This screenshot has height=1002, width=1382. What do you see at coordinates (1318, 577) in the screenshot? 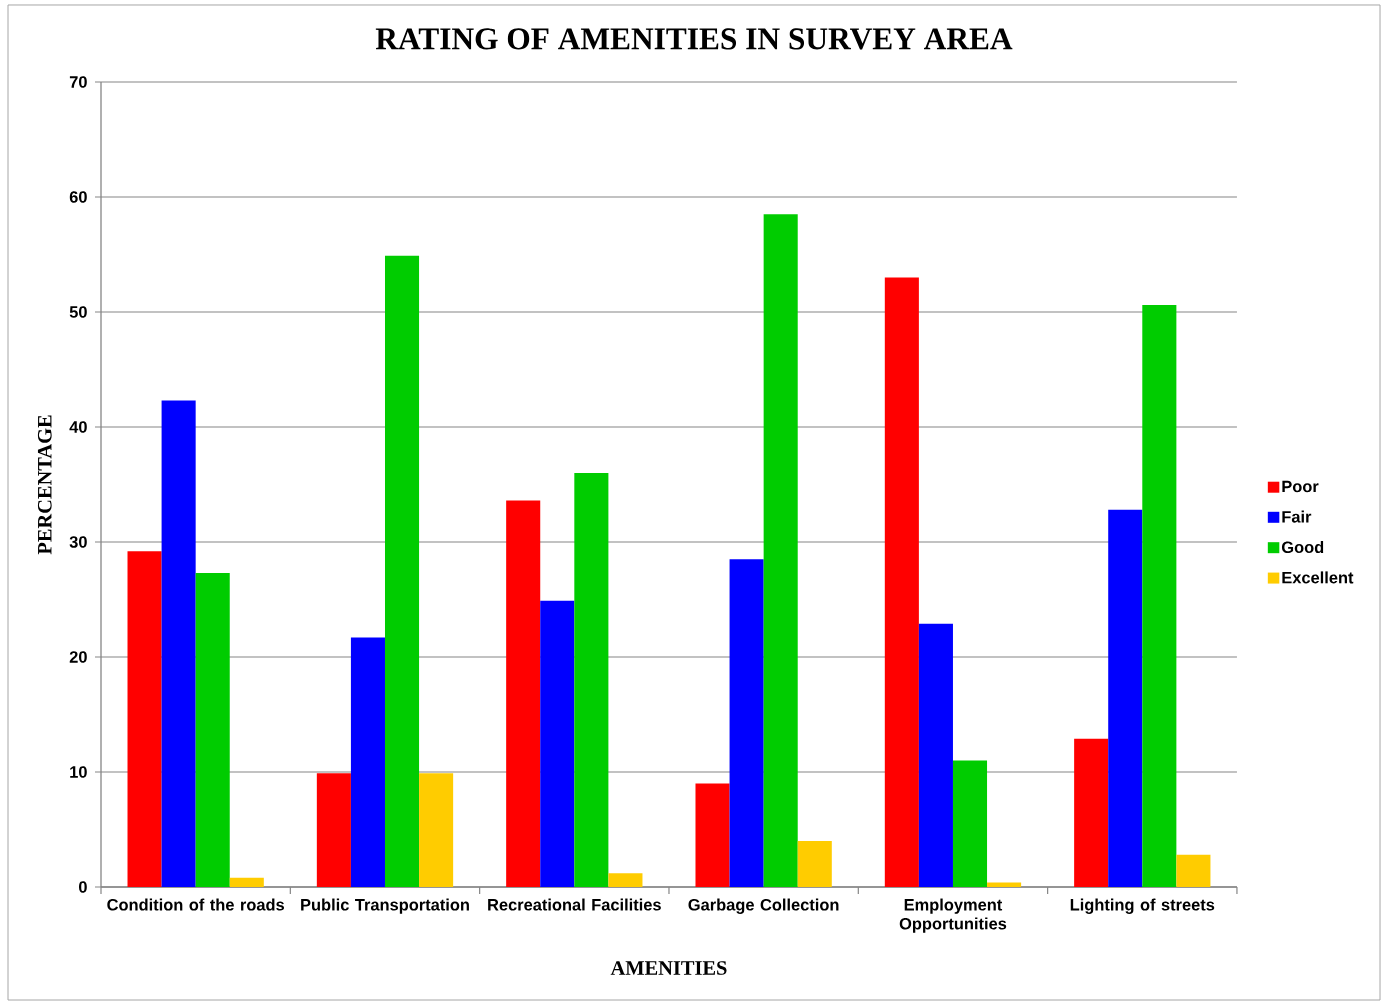
I see `legend-label: Excellent` at bounding box center [1318, 577].